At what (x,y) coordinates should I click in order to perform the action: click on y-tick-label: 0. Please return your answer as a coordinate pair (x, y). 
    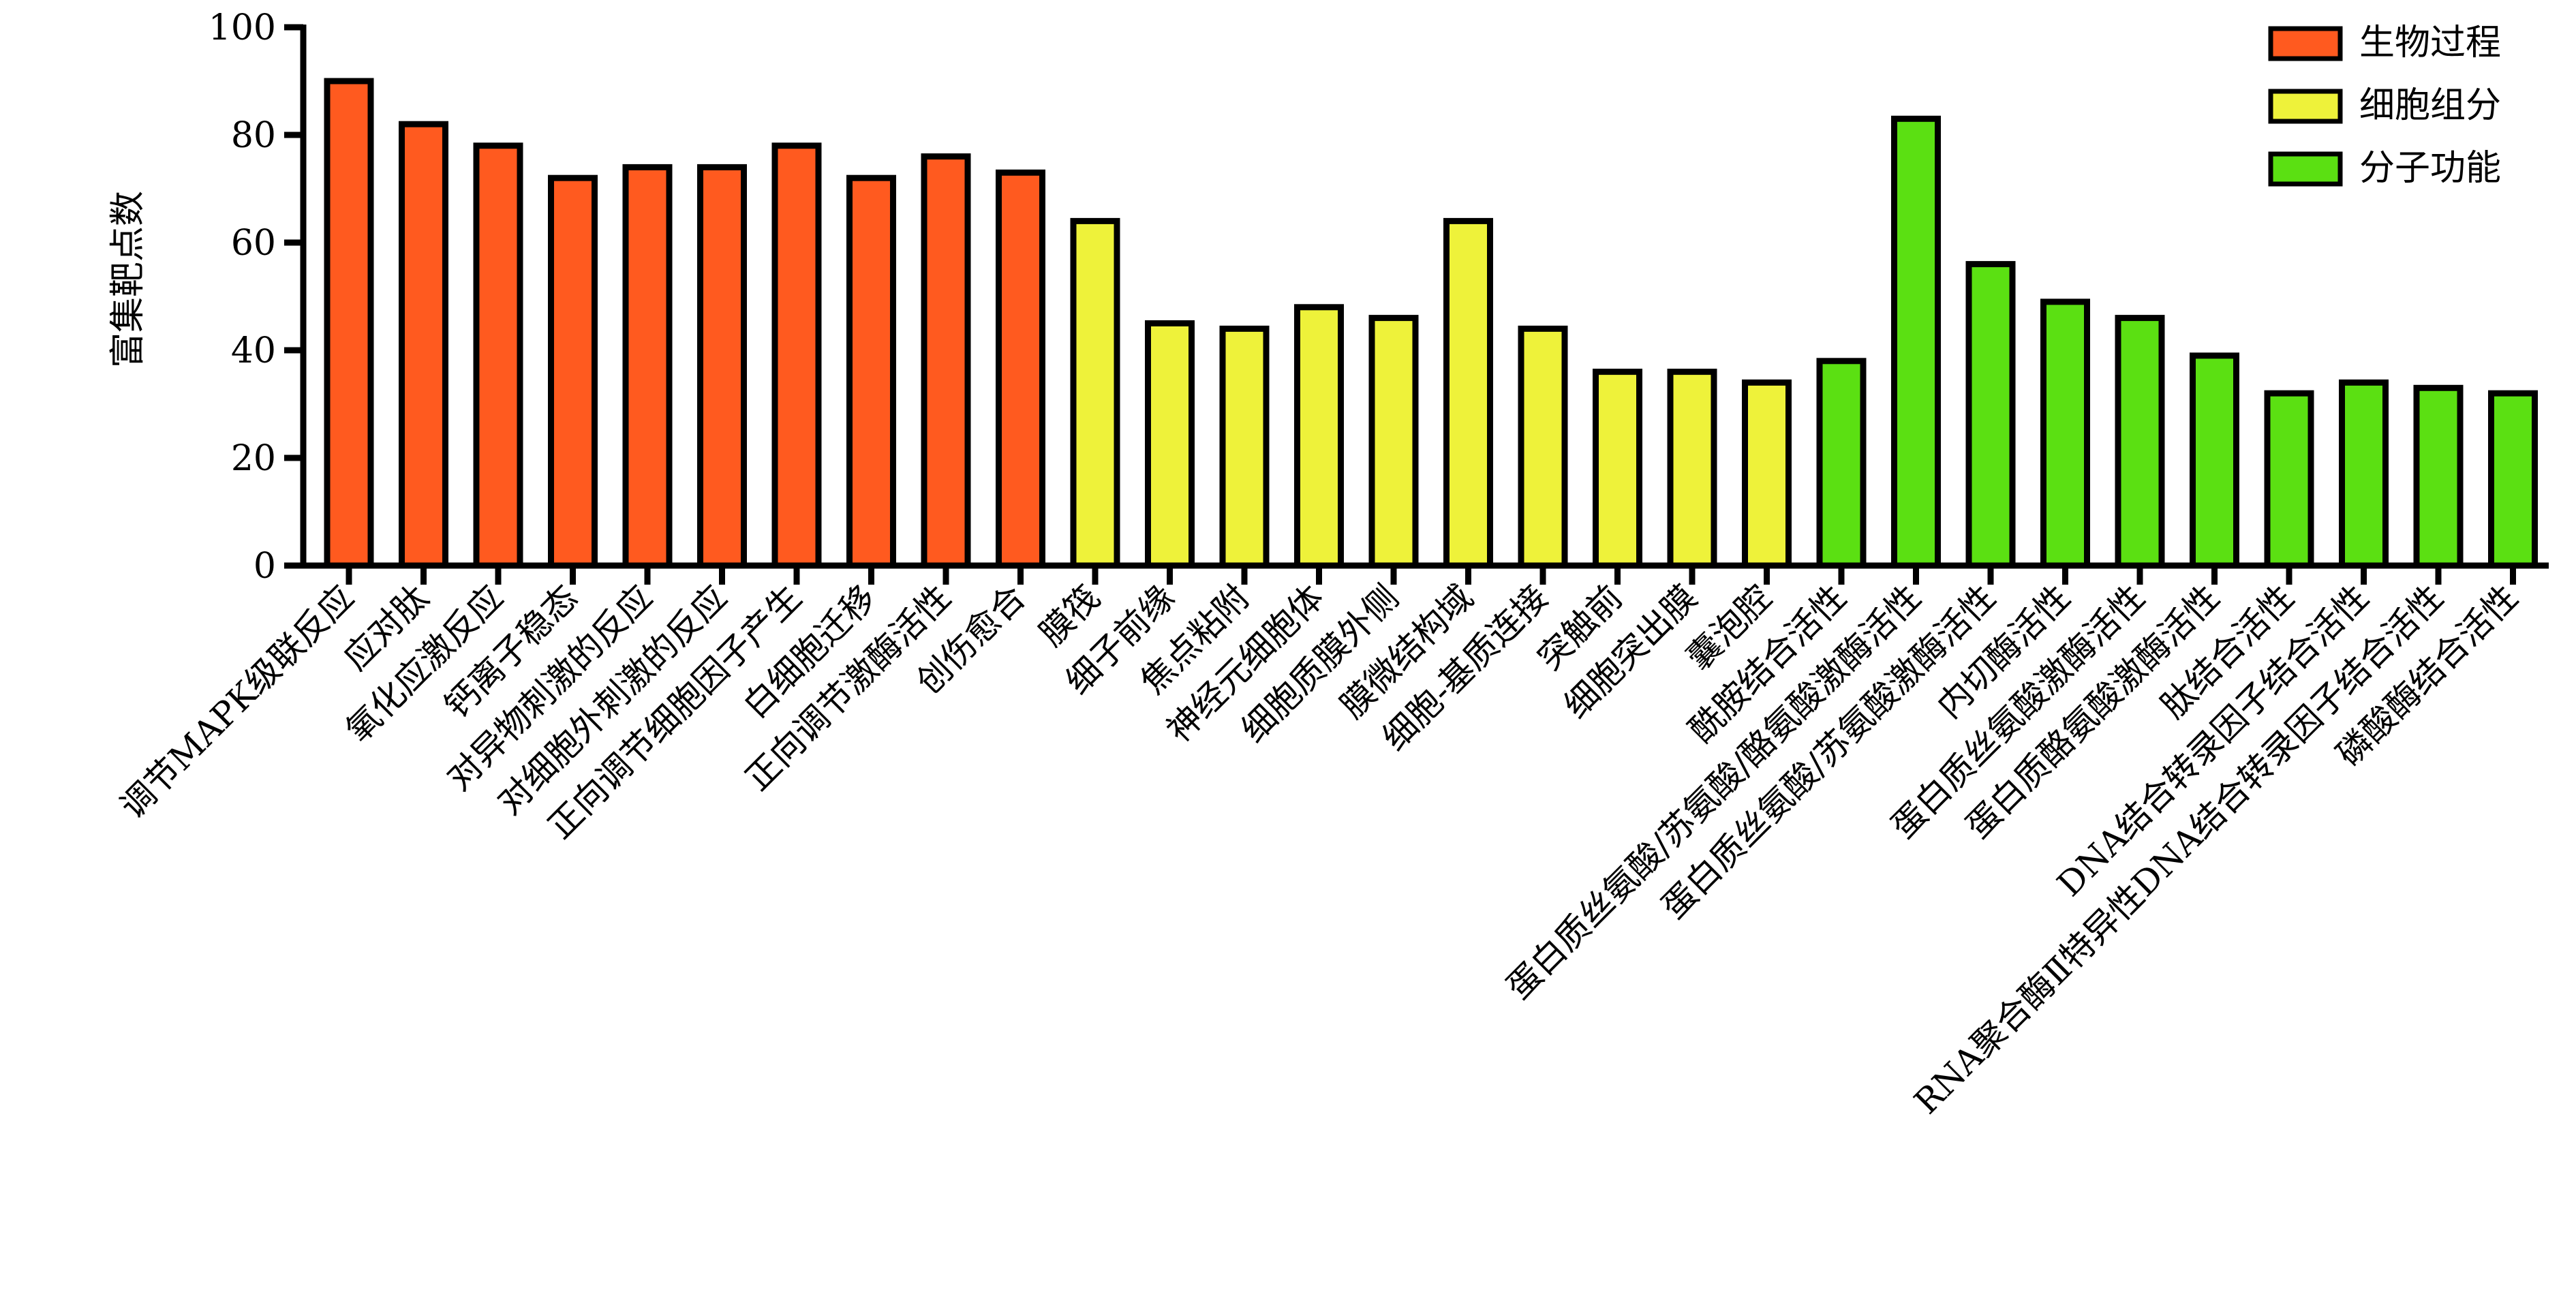
    Looking at the image, I should click on (265, 566).